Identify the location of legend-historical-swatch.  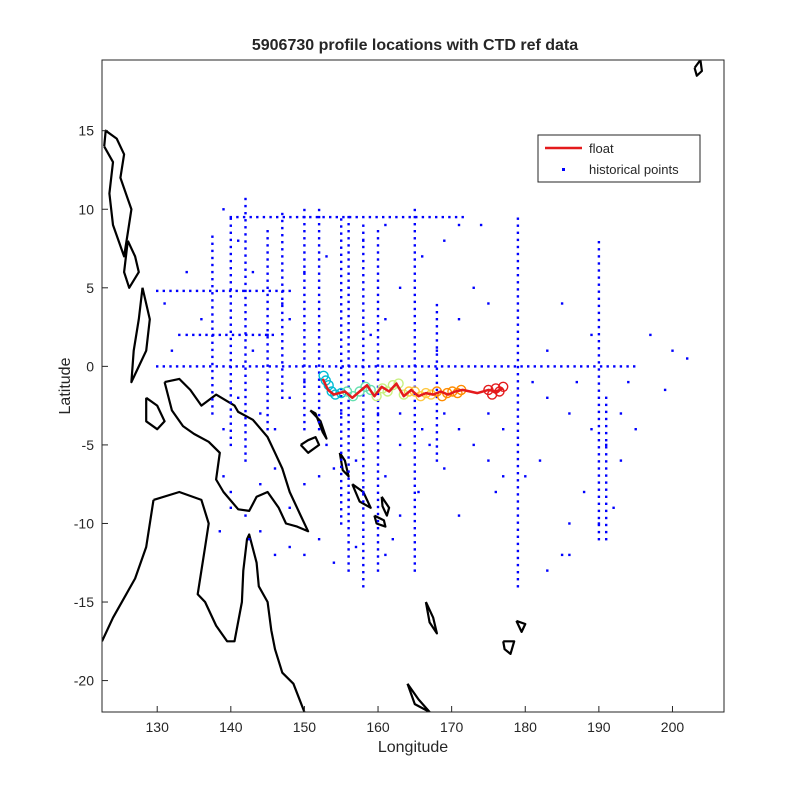
(563, 169).